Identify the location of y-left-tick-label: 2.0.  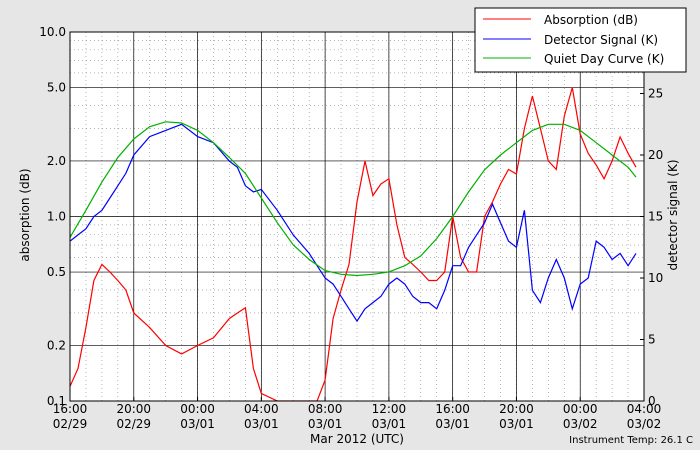
(56, 161).